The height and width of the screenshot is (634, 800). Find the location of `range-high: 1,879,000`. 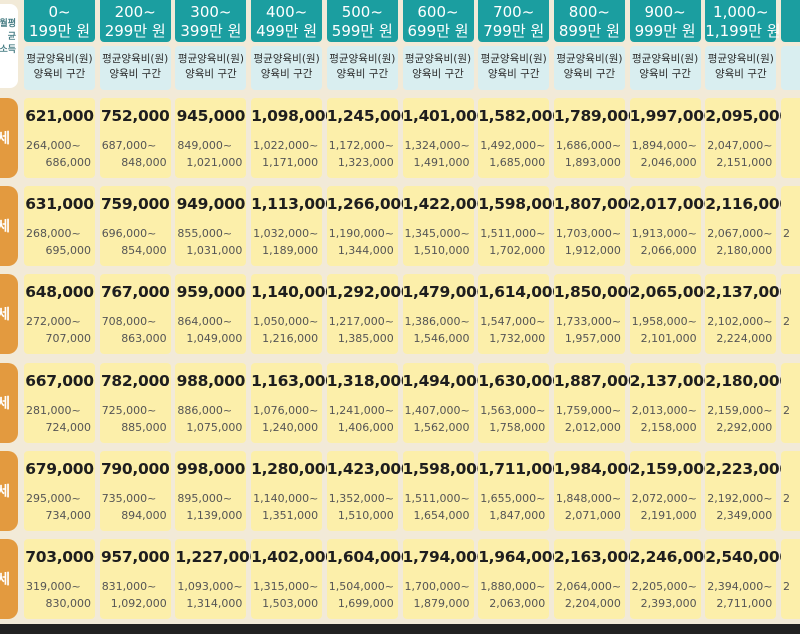

range-high: 1,879,000 is located at coordinates (441, 603).